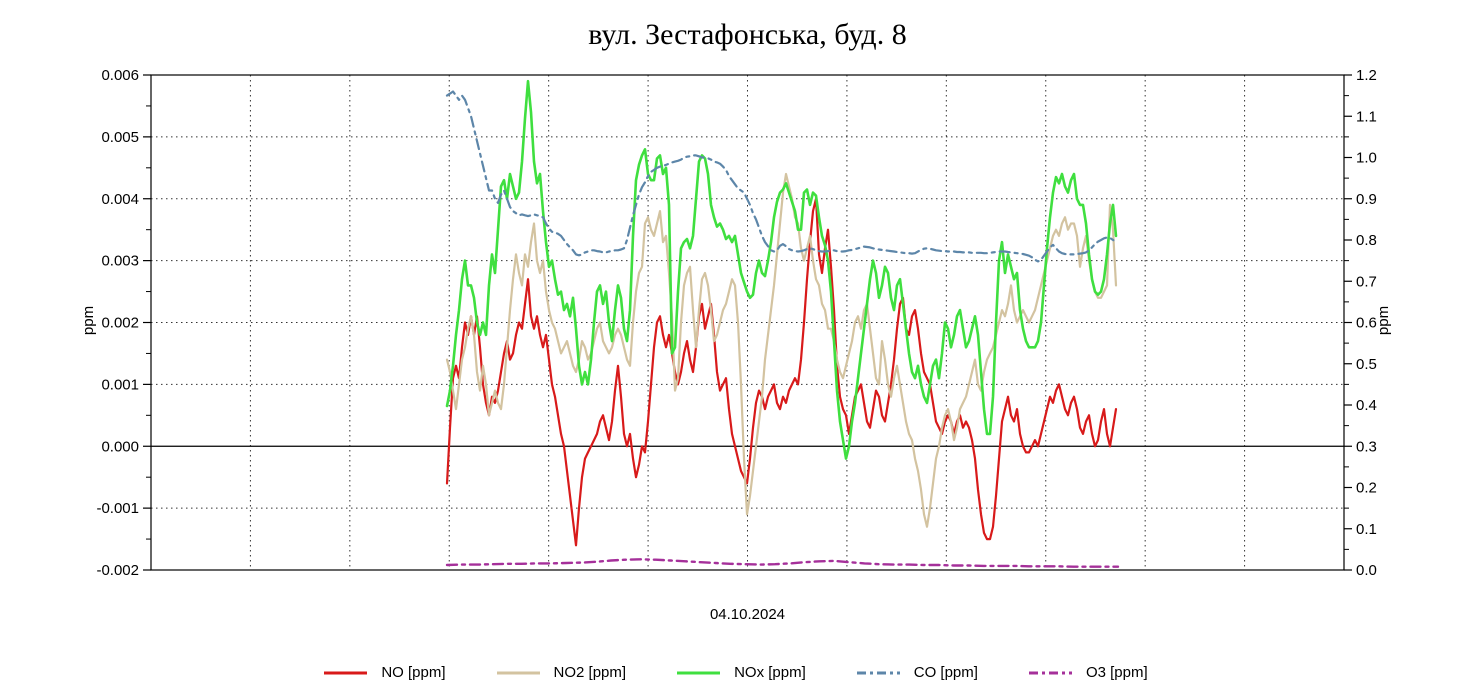 The height and width of the screenshot is (697, 1471). I want to click on legend-label: NO [ppm], so click(413, 672).